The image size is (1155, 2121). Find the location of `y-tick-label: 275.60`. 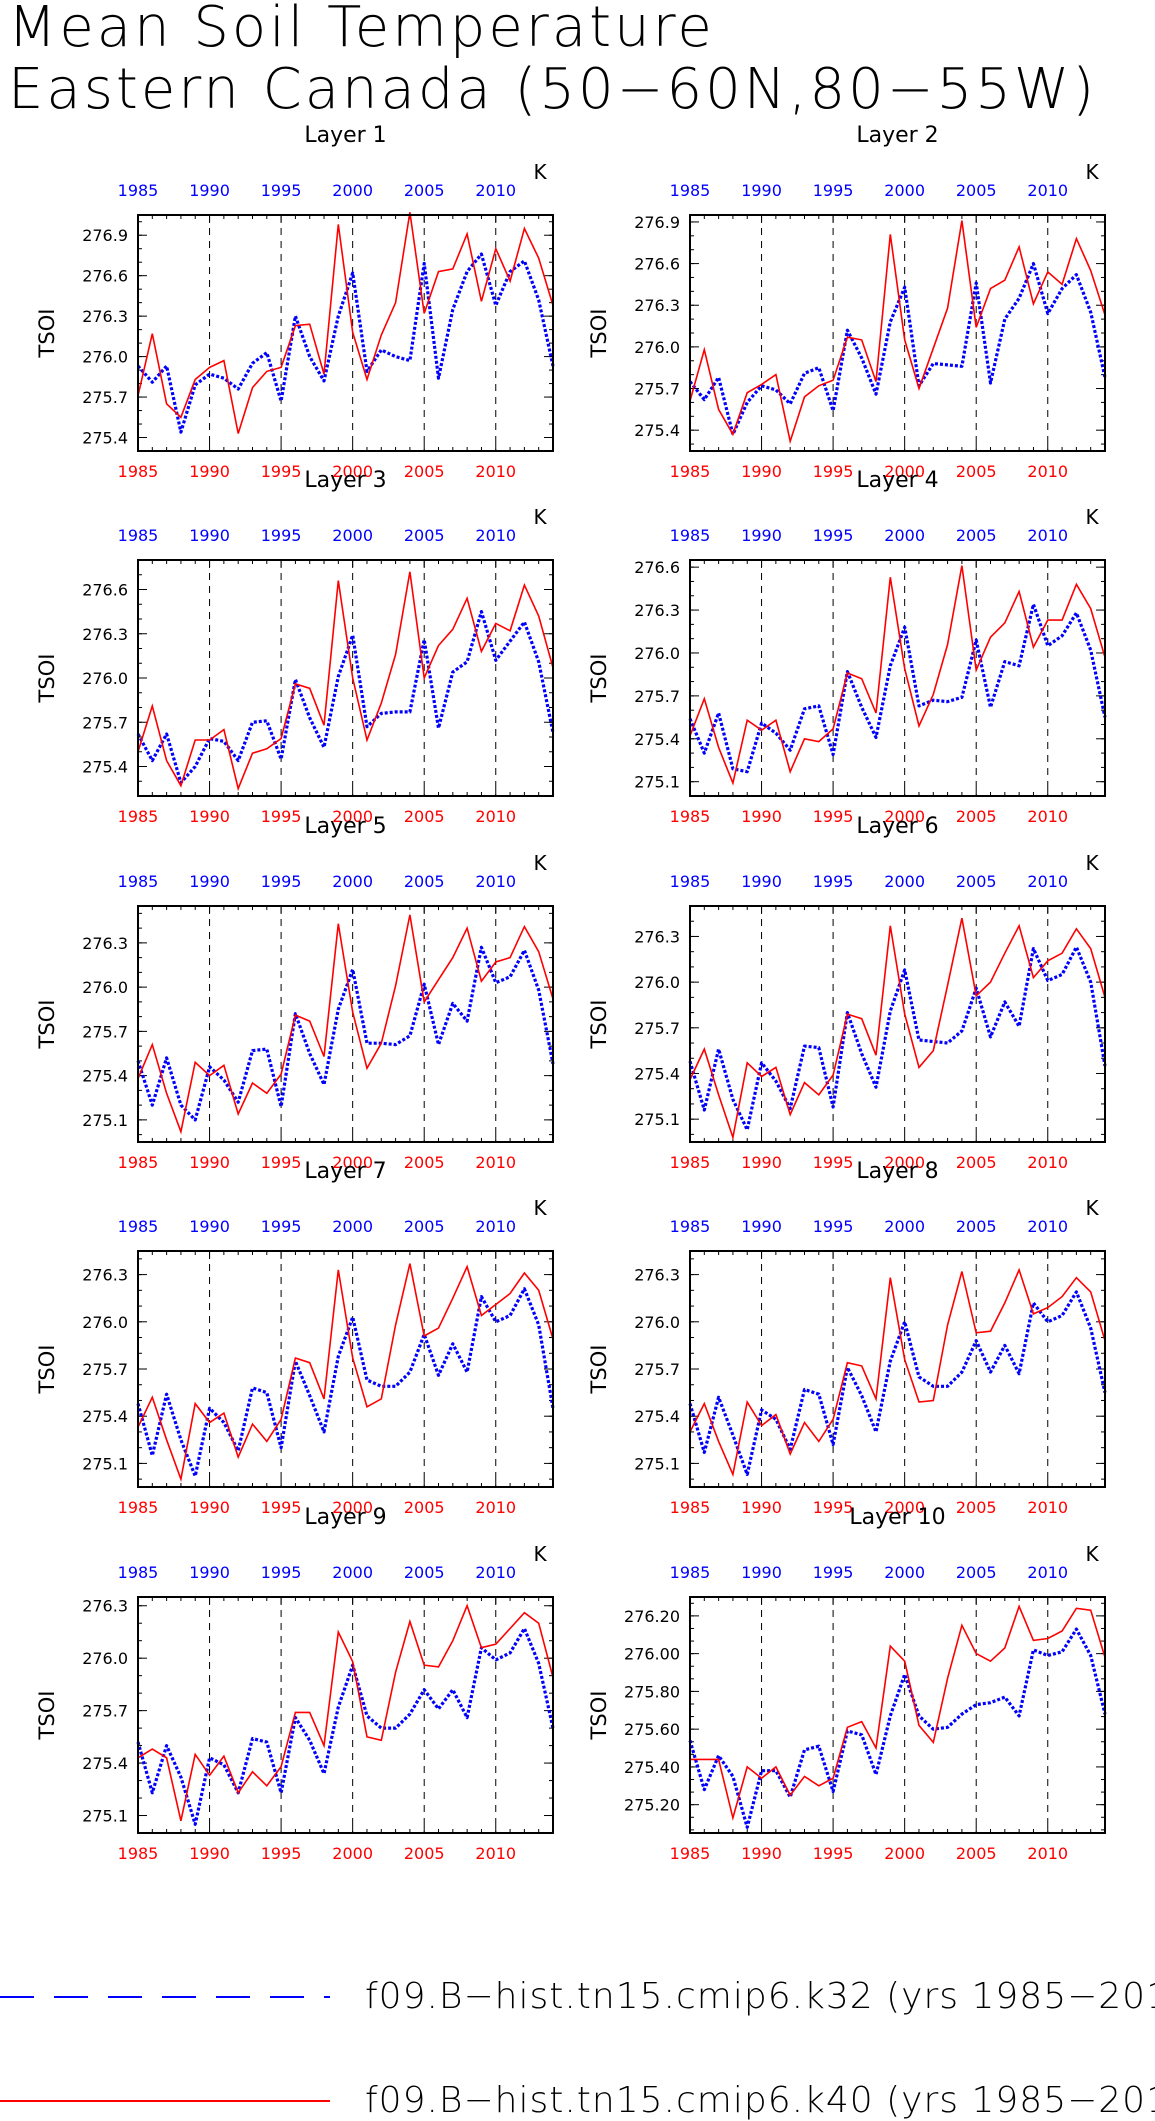

y-tick-label: 275.60 is located at coordinates (652, 1729).